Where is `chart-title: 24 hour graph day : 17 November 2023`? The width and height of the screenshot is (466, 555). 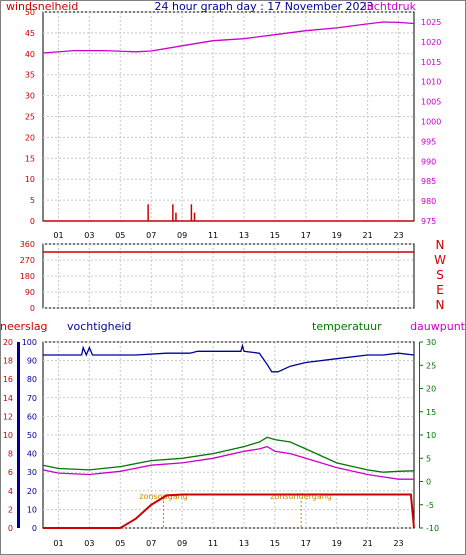 chart-title: 24 hour graph day : 17 November 2023 is located at coordinates (263, 6).